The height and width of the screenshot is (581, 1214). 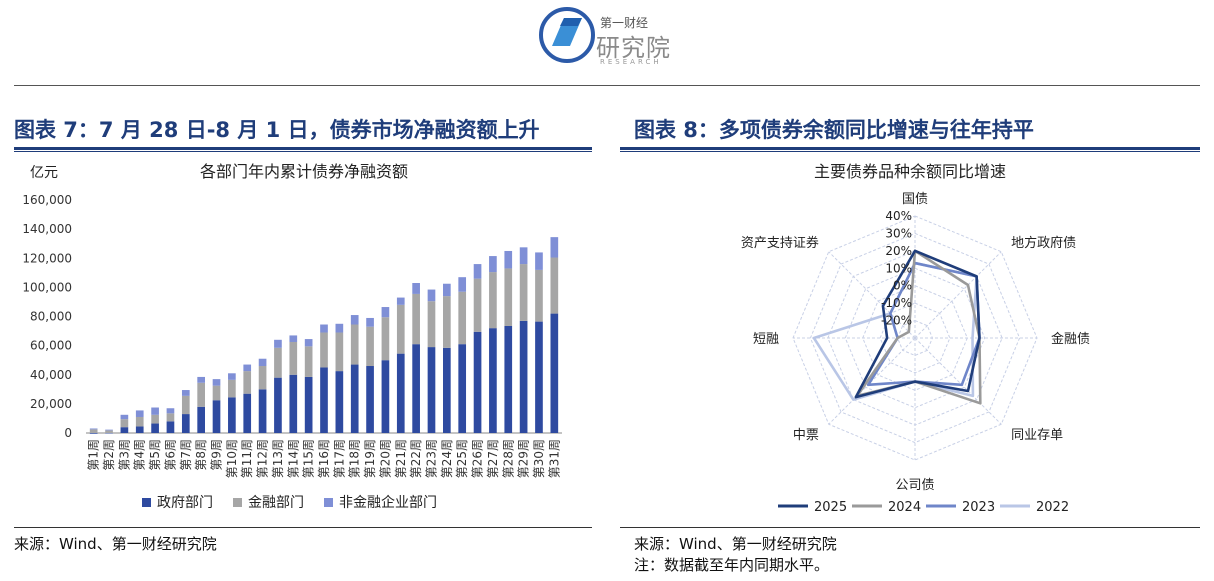 What do you see at coordinates (478, 458) in the screenshot?
I see `x-tick-label: 第26周` at bounding box center [478, 458].